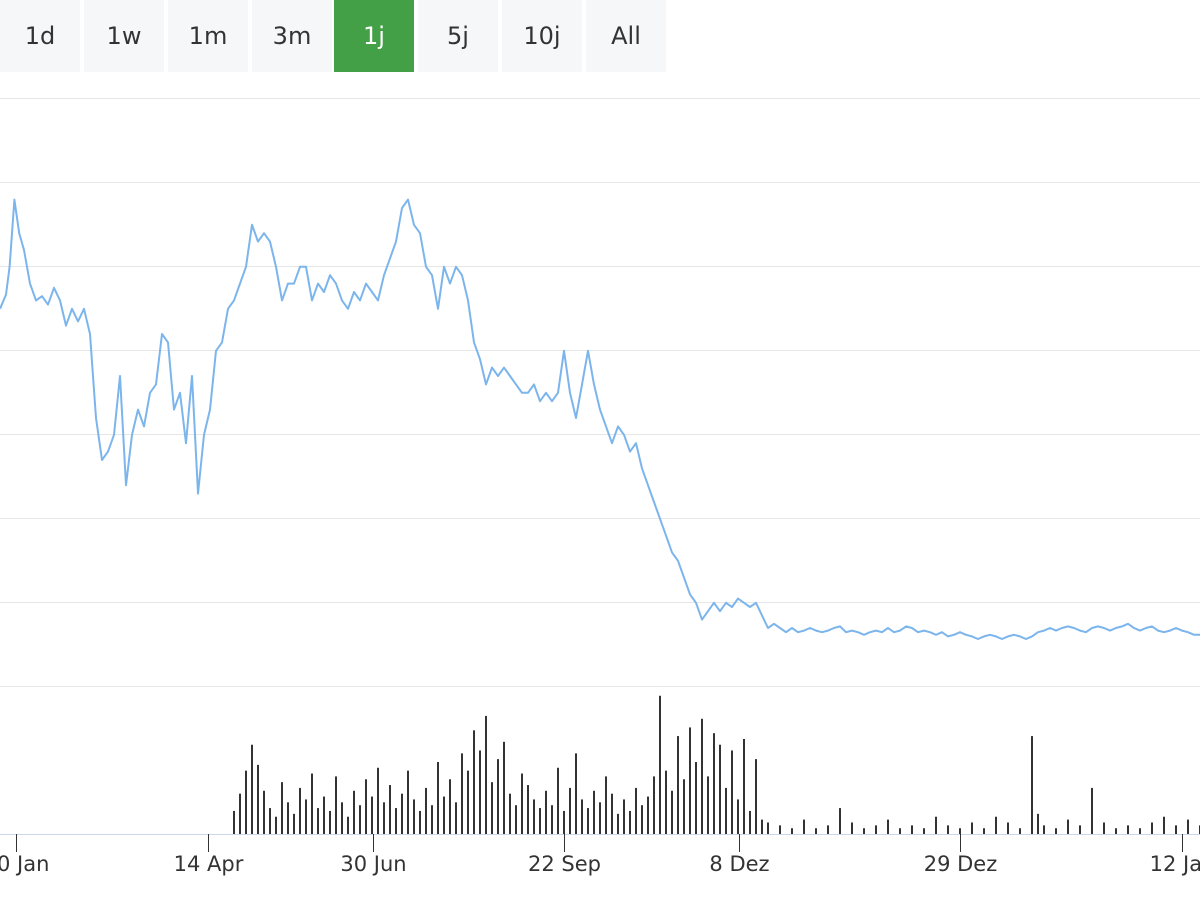  What do you see at coordinates (458, 36) in the screenshot?
I see `range-button-5j: 5j` at bounding box center [458, 36].